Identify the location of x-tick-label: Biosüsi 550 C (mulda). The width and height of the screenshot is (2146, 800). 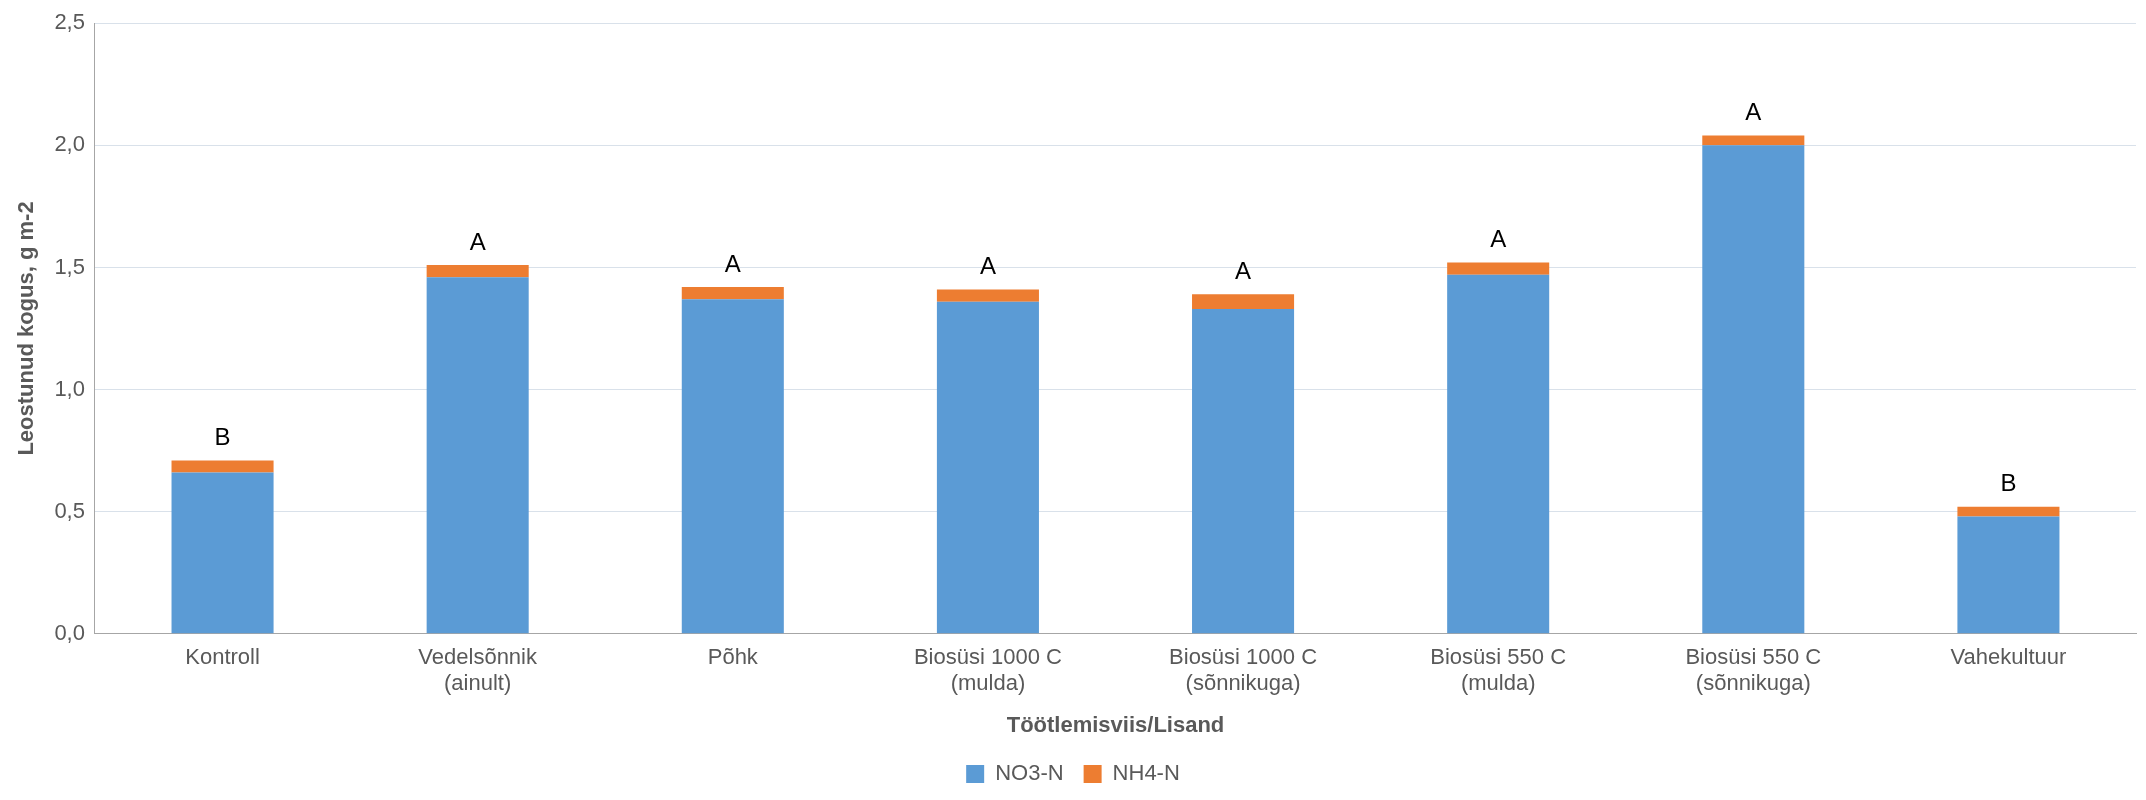
(1498, 670).